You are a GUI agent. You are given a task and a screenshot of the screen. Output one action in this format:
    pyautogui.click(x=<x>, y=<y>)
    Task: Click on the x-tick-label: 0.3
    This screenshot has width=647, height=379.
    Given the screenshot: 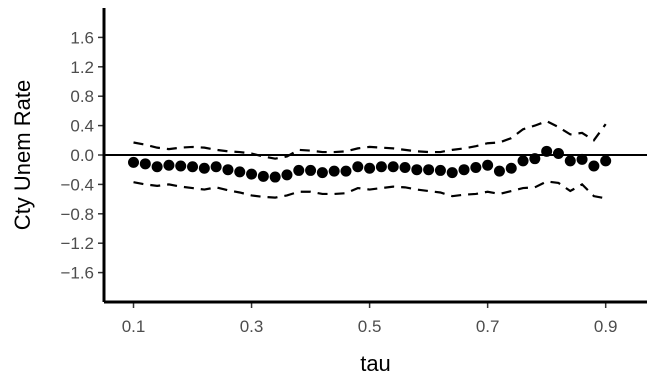 What is the action you would take?
    pyautogui.click(x=252, y=326)
    